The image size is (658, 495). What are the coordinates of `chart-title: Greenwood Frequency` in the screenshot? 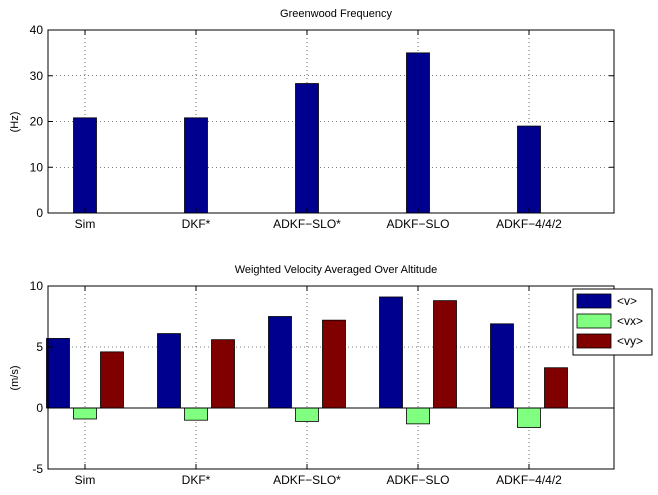 It's located at (336, 14).